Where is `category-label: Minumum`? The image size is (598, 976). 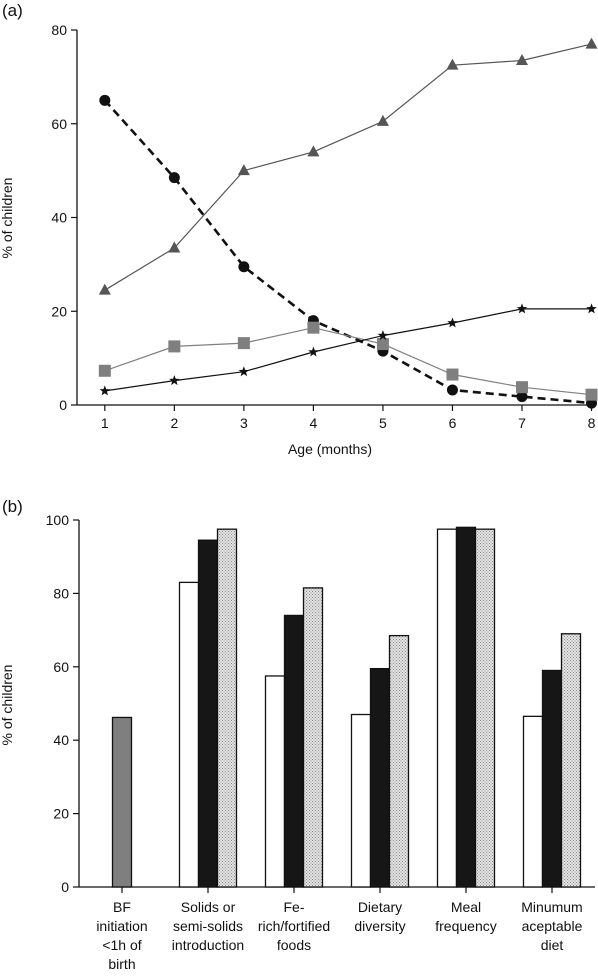 category-label: Minumum is located at coordinates (551, 907).